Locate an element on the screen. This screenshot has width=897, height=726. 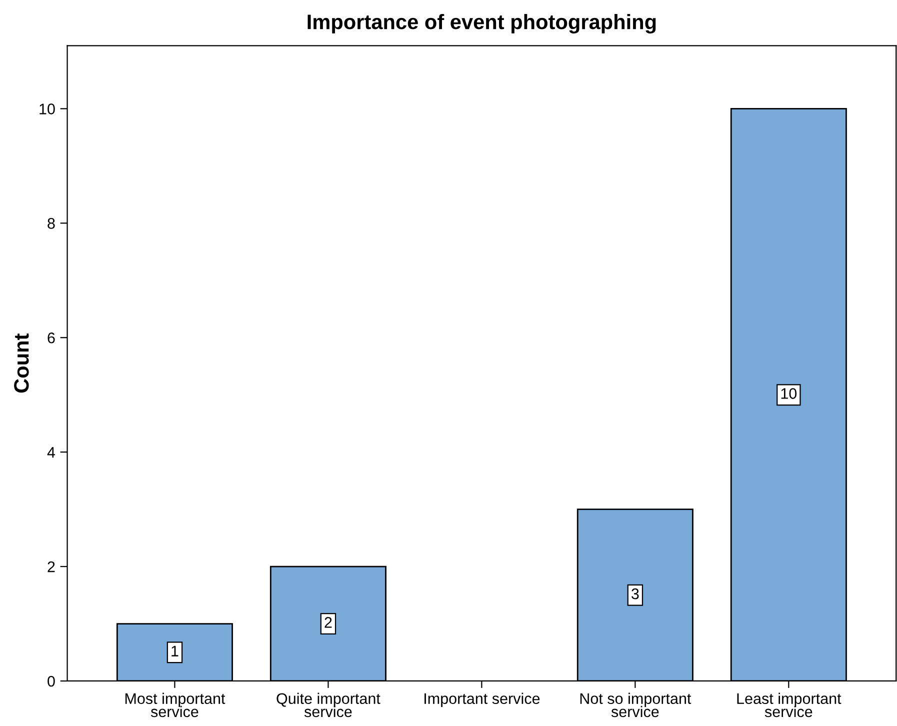
y-tick-label: 2 is located at coordinates (51, 566).